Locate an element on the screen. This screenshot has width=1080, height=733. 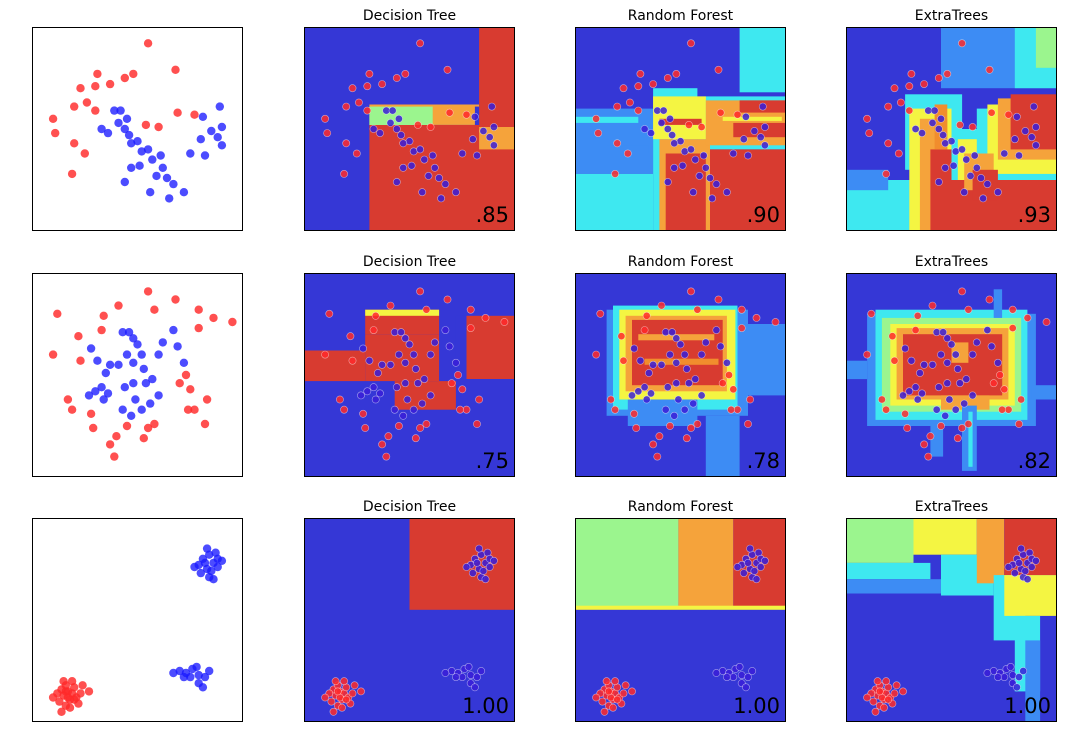
panel-r0-c0 is located at coordinates (137, 129).